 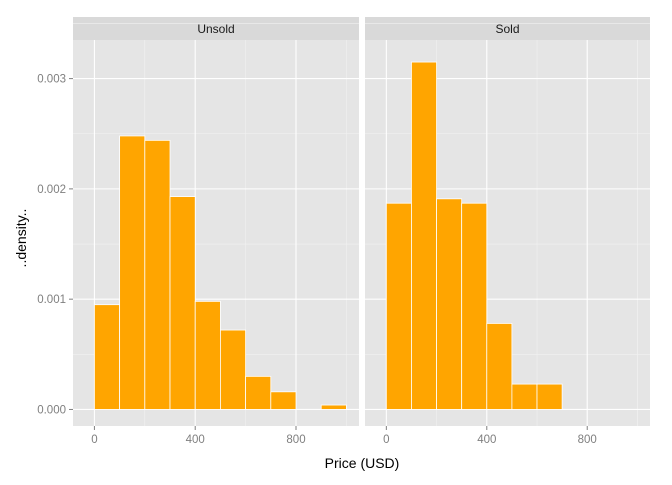 I want to click on y-tick-label: 0.002, so click(x=51, y=190).